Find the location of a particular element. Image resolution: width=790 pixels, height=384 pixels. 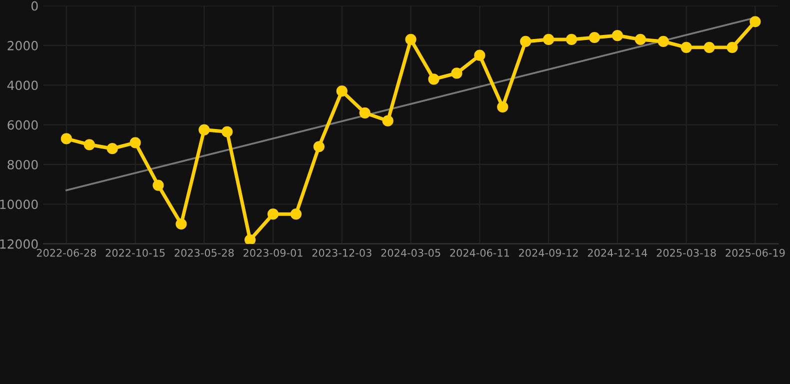

x-tick-label: 2024-09-12 is located at coordinates (548, 252).